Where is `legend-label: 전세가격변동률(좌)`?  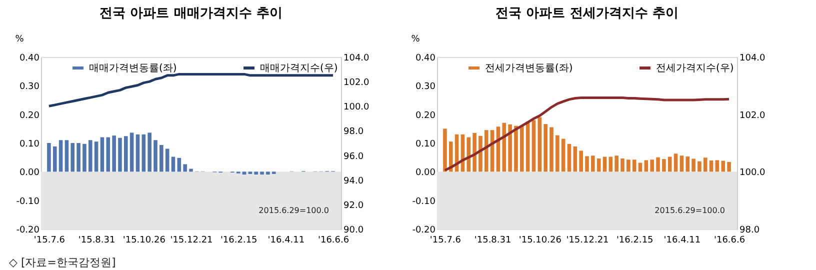 legend-label: 전세가격변동률(좌) is located at coordinates (529, 68).